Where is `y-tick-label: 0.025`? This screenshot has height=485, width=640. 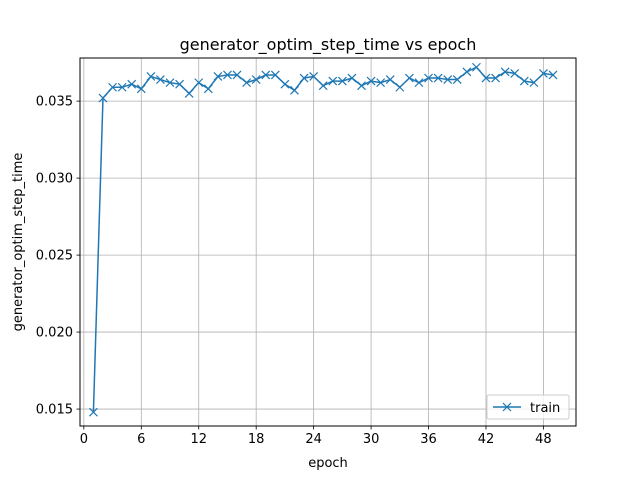
y-tick-label: 0.025 is located at coordinates (54, 256).